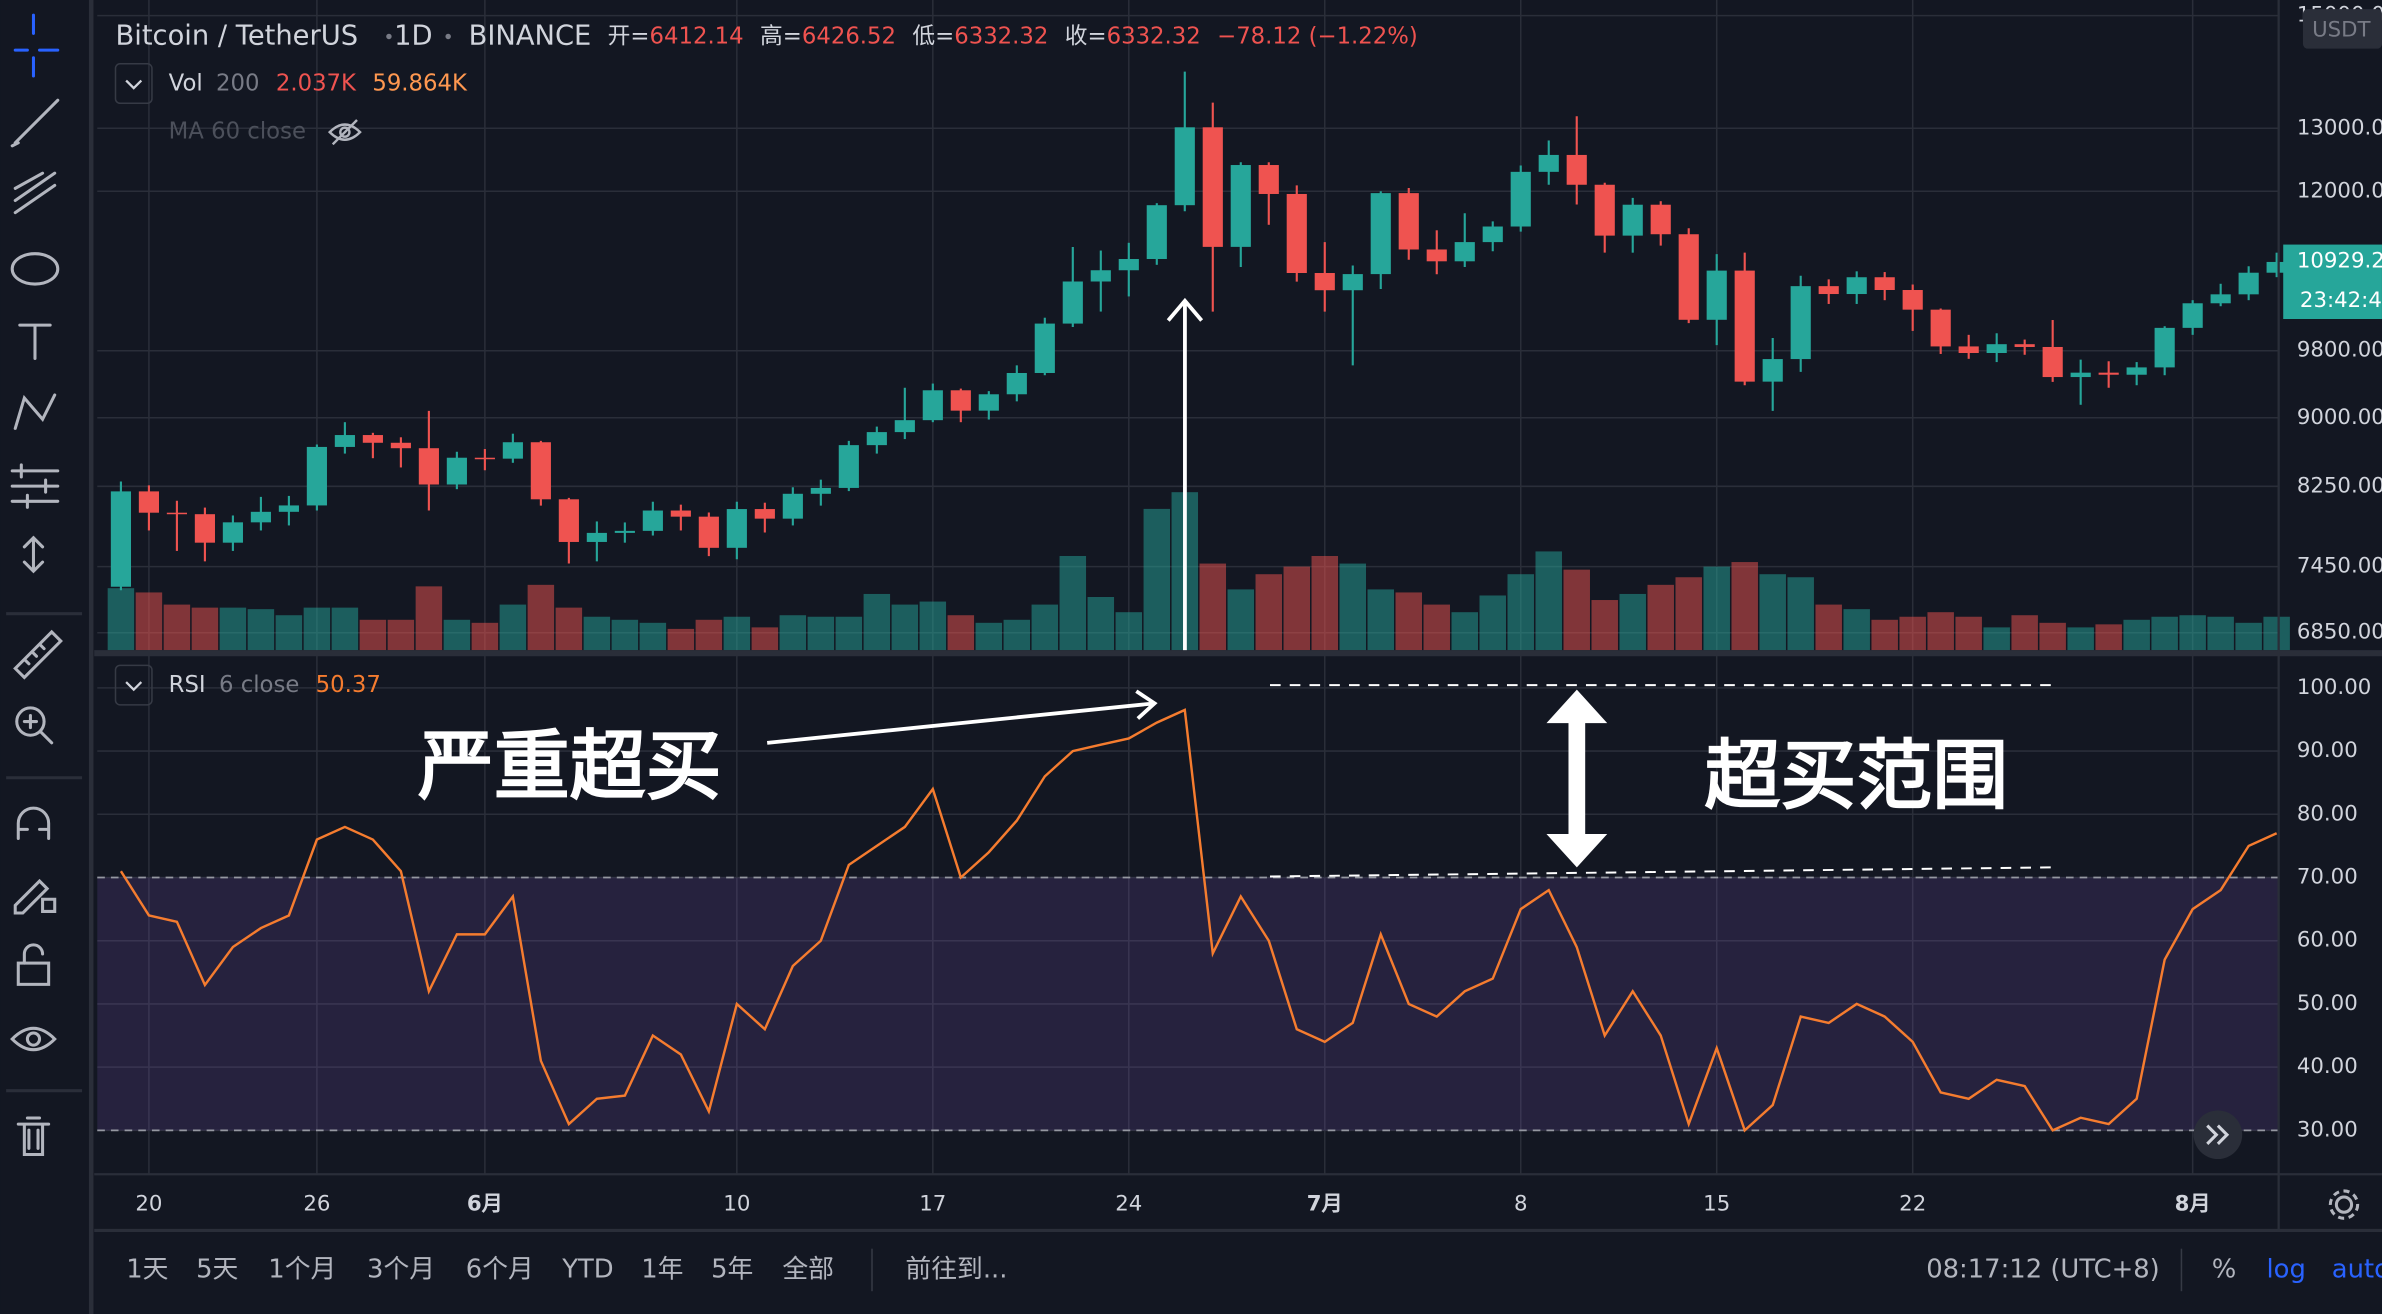 The height and width of the screenshot is (1314, 2382). Describe the element at coordinates (316, 83) in the screenshot. I see `volume-value: 2.037K` at that location.